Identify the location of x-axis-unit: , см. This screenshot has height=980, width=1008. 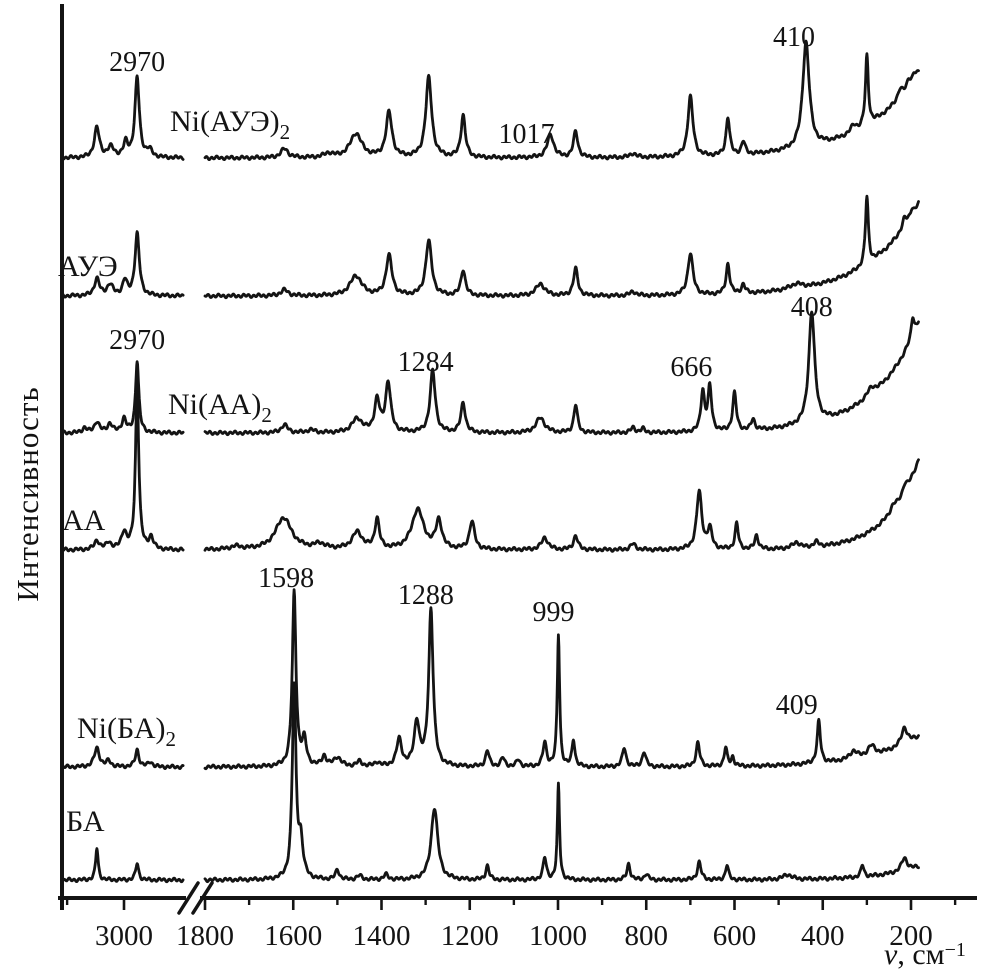
(921, 954).